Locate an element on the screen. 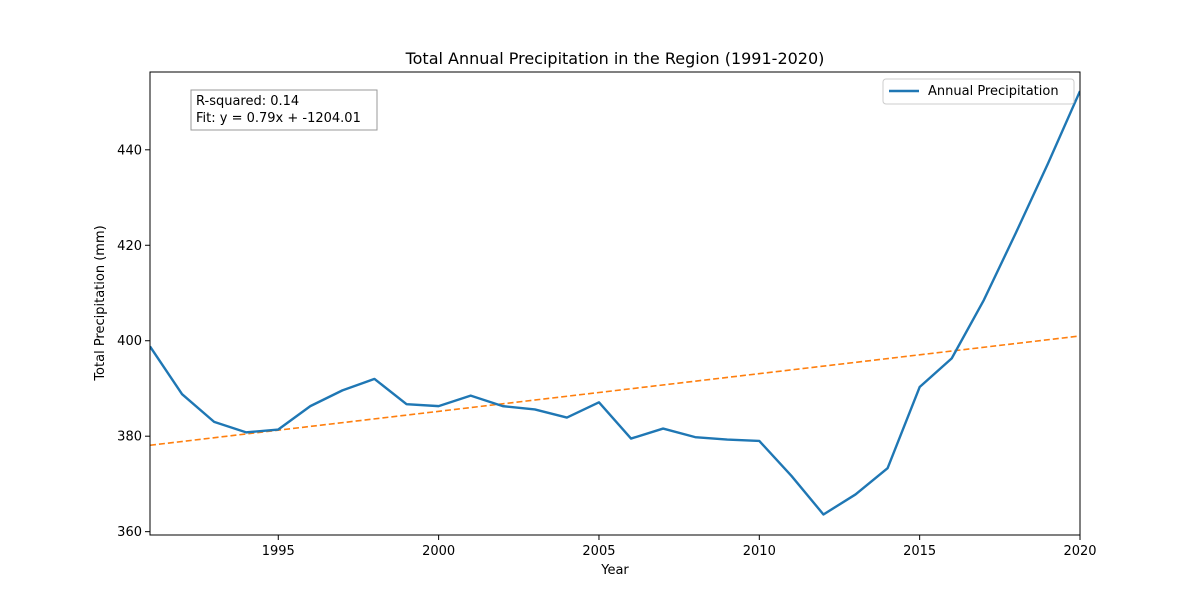  legend-label-annual-precipitation: Annual Precipitation is located at coordinates (993, 91).